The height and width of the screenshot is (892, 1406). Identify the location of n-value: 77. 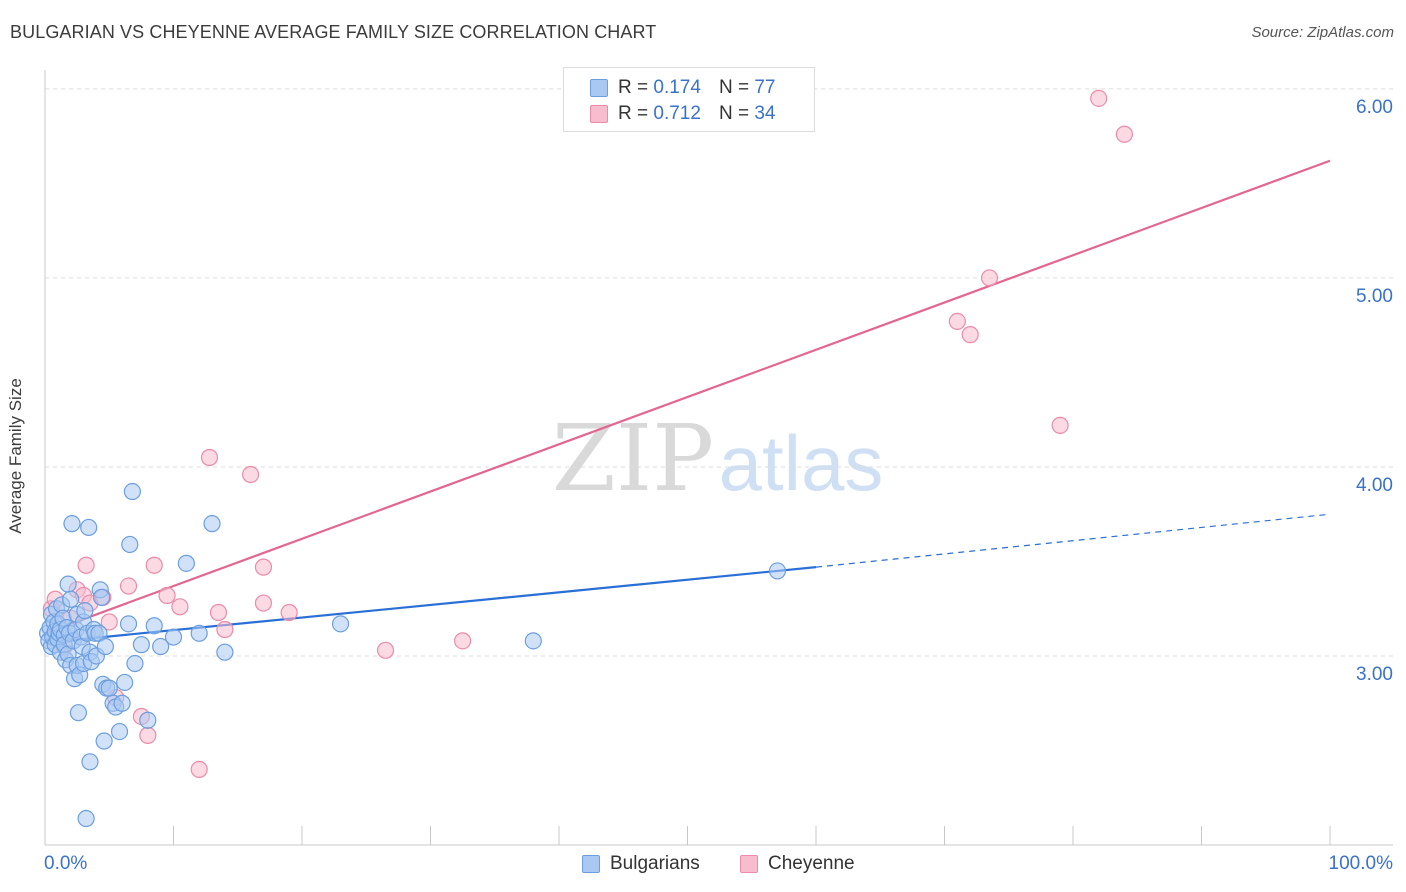
(765, 87).